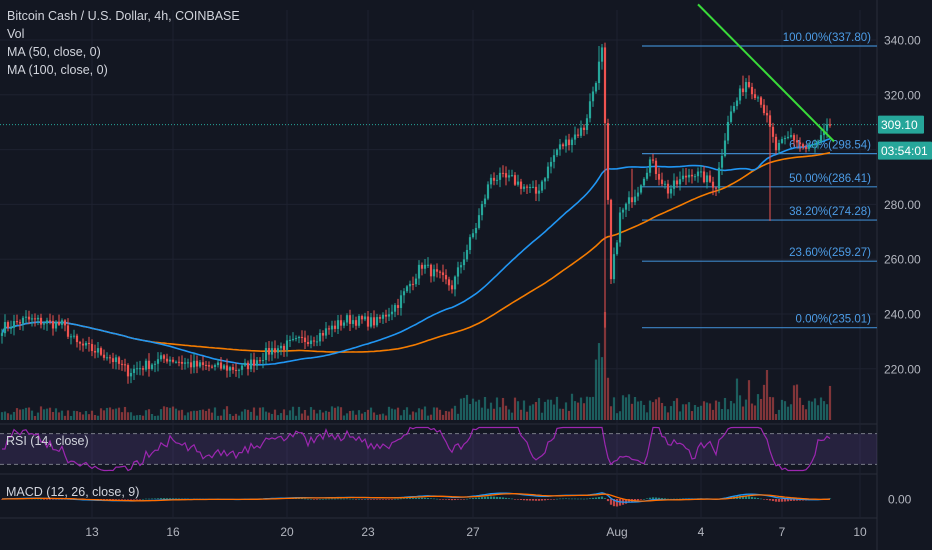 This screenshot has width=932, height=550. What do you see at coordinates (16, 34) in the screenshot?
I see `indicator-vol: Vol` at bounding box center [16, 34].